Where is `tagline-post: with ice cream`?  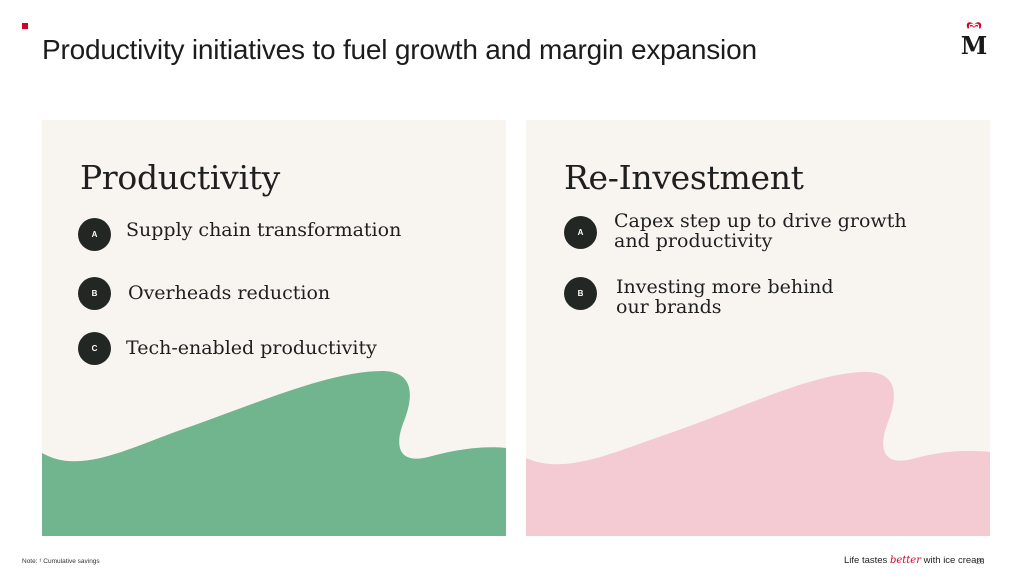
tagline-post: with ice cream is located at coordinates (953, 560).